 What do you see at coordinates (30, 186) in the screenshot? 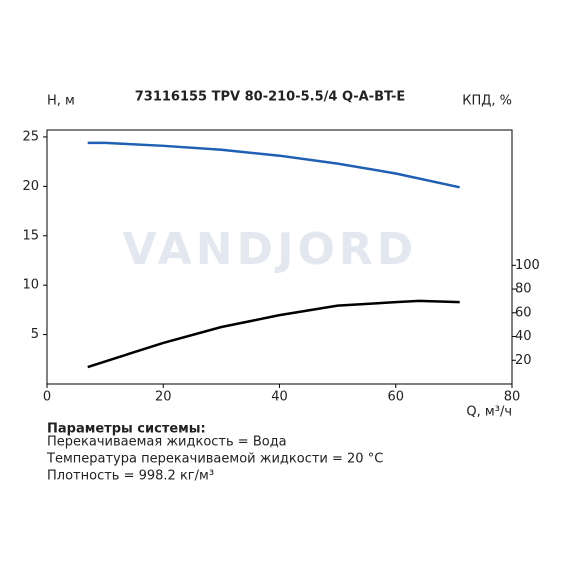
I see `y-tick-label: 20` at bounding box center [30, 186].